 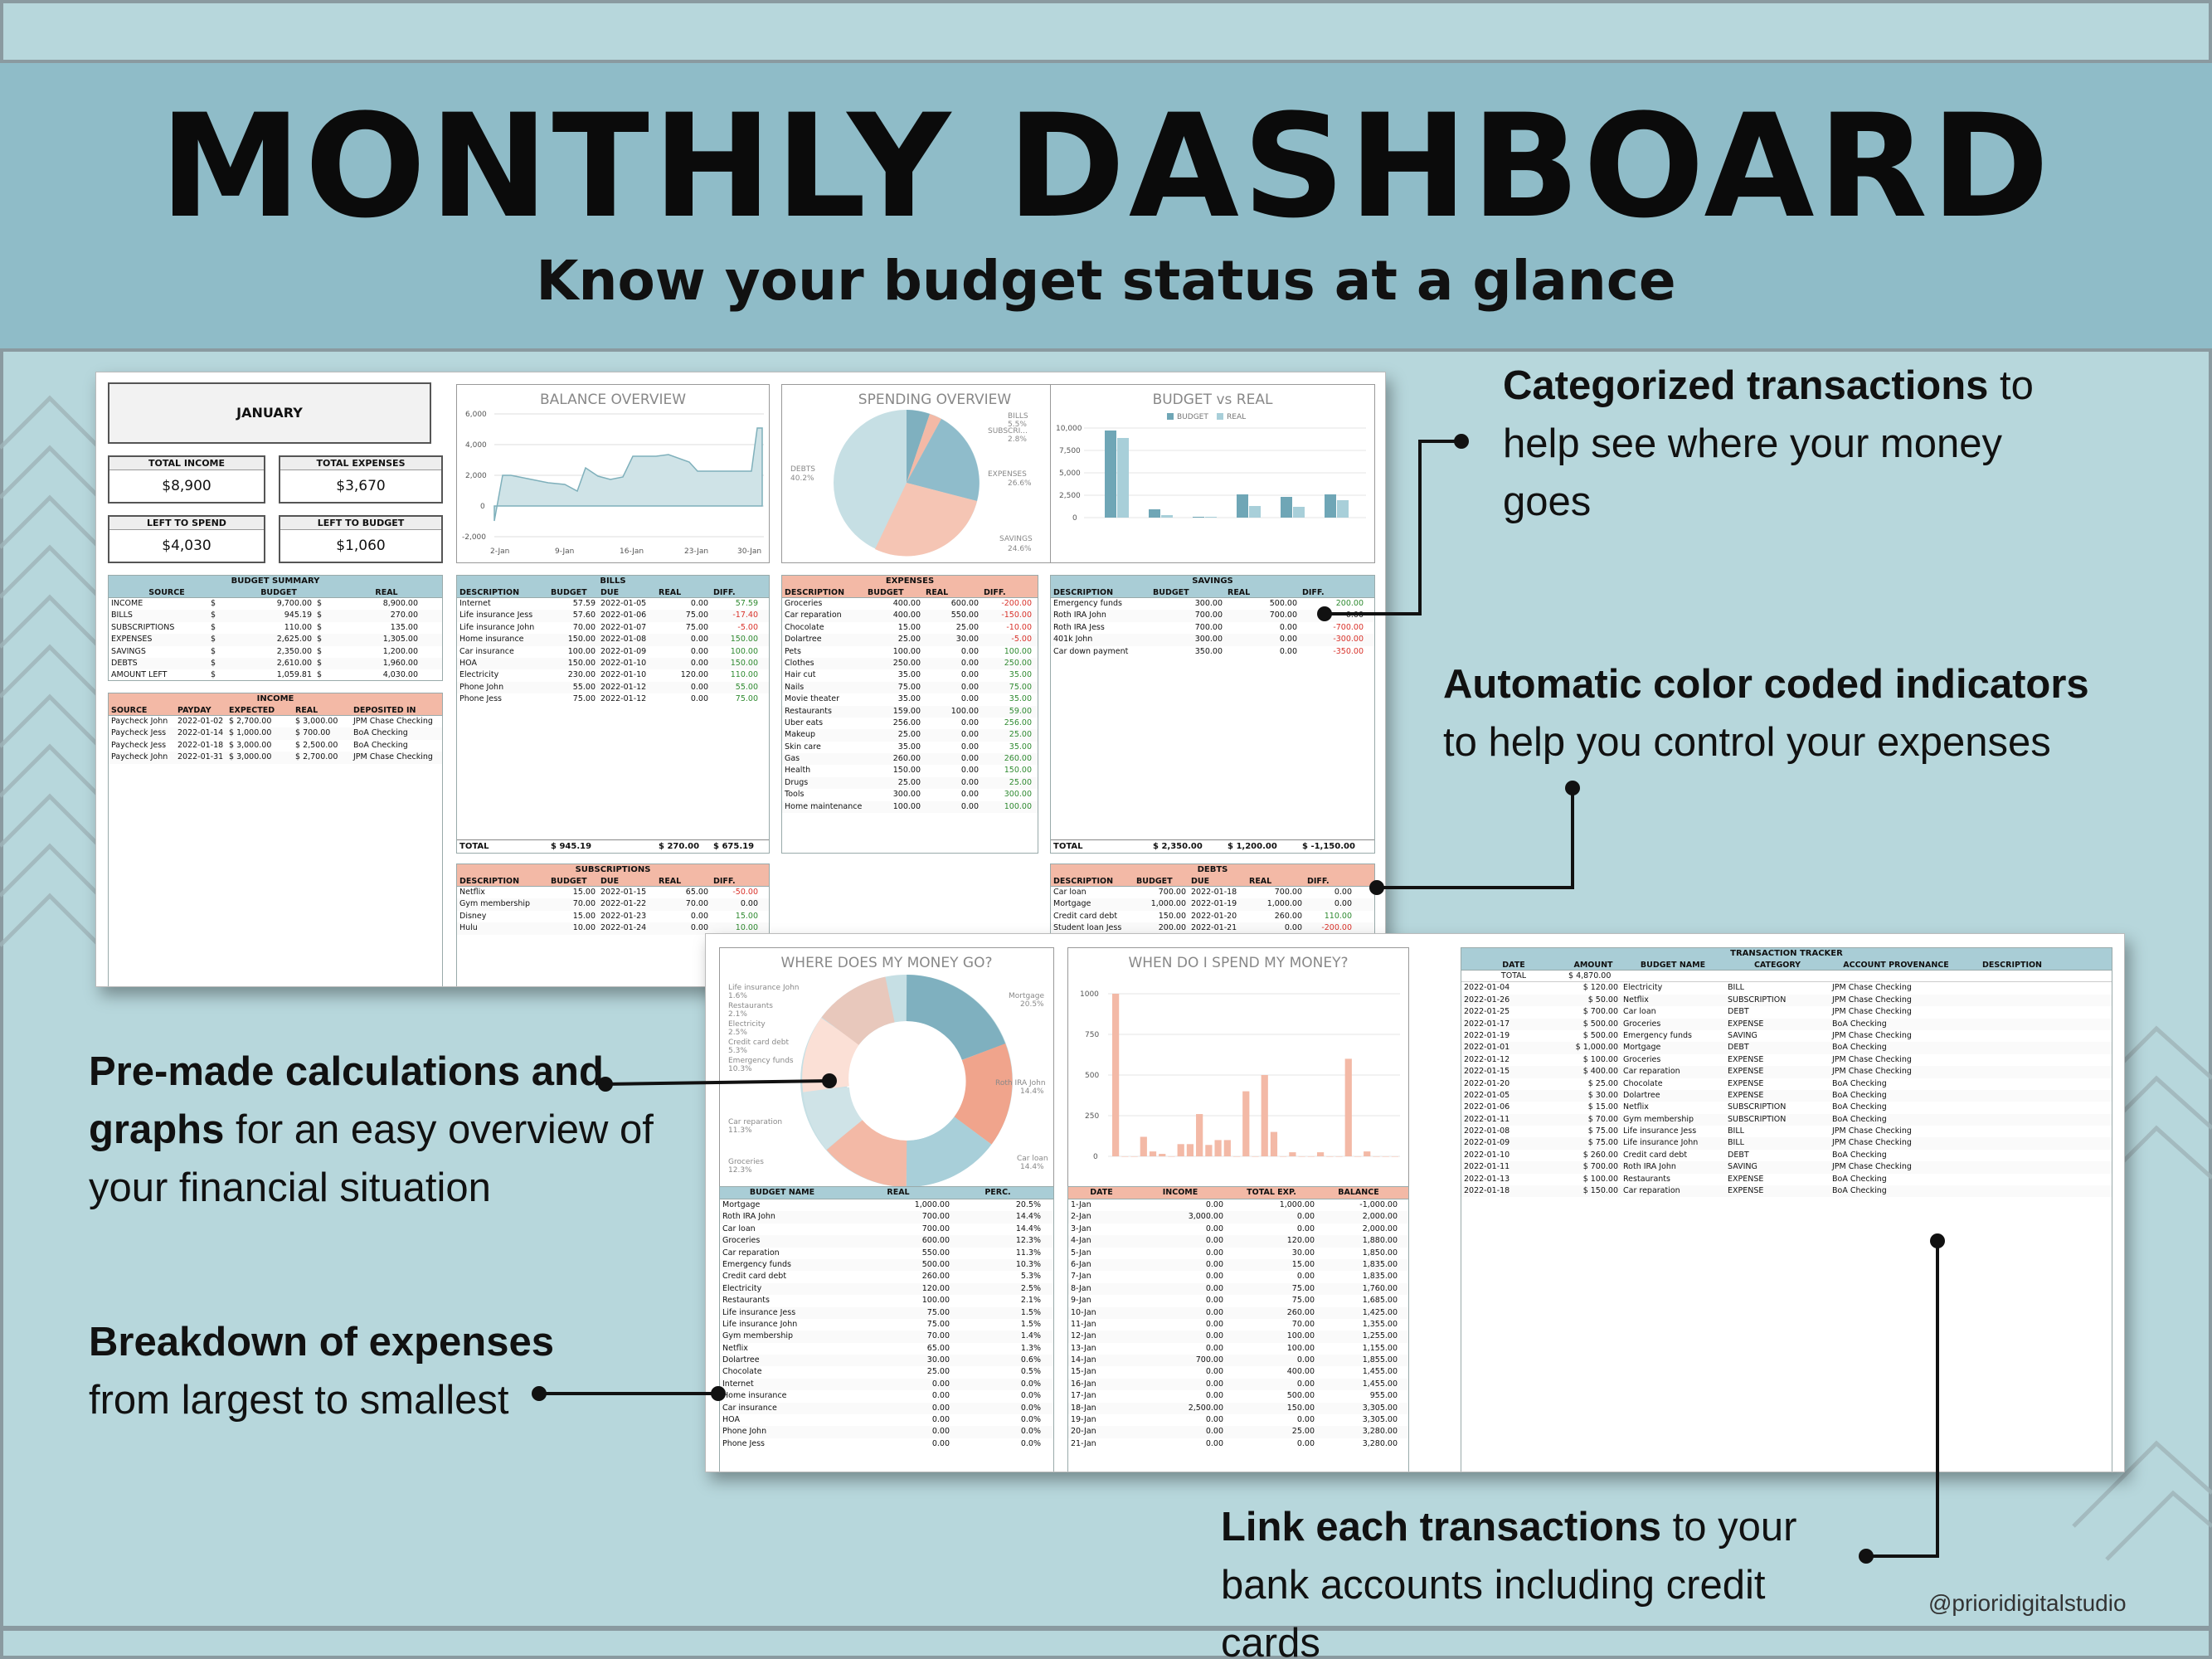 What do you see at coordinates (1380, 1360) in the screenshot?
I see `table-cell: 1,855.00` at bounding box center [1380, 1360].